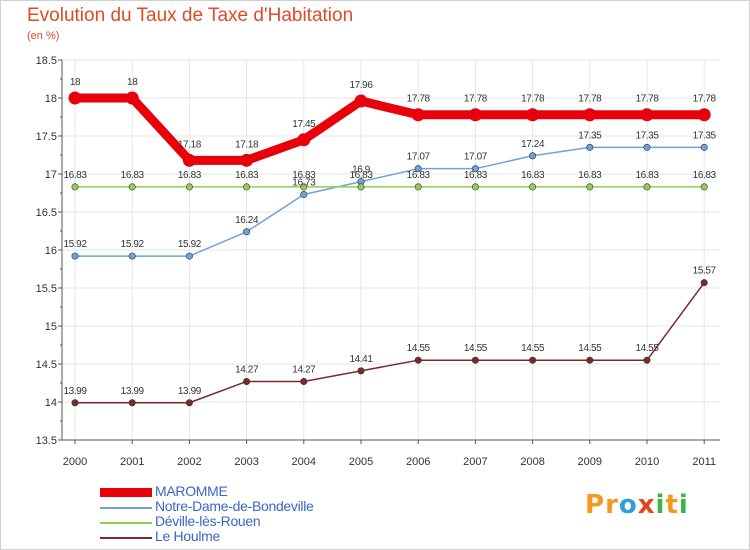 This screenshot has width=750, height=550. Describe the element at coordinates (51, 403) in the screenshot. I see `y-tick-label: 14` at that location.